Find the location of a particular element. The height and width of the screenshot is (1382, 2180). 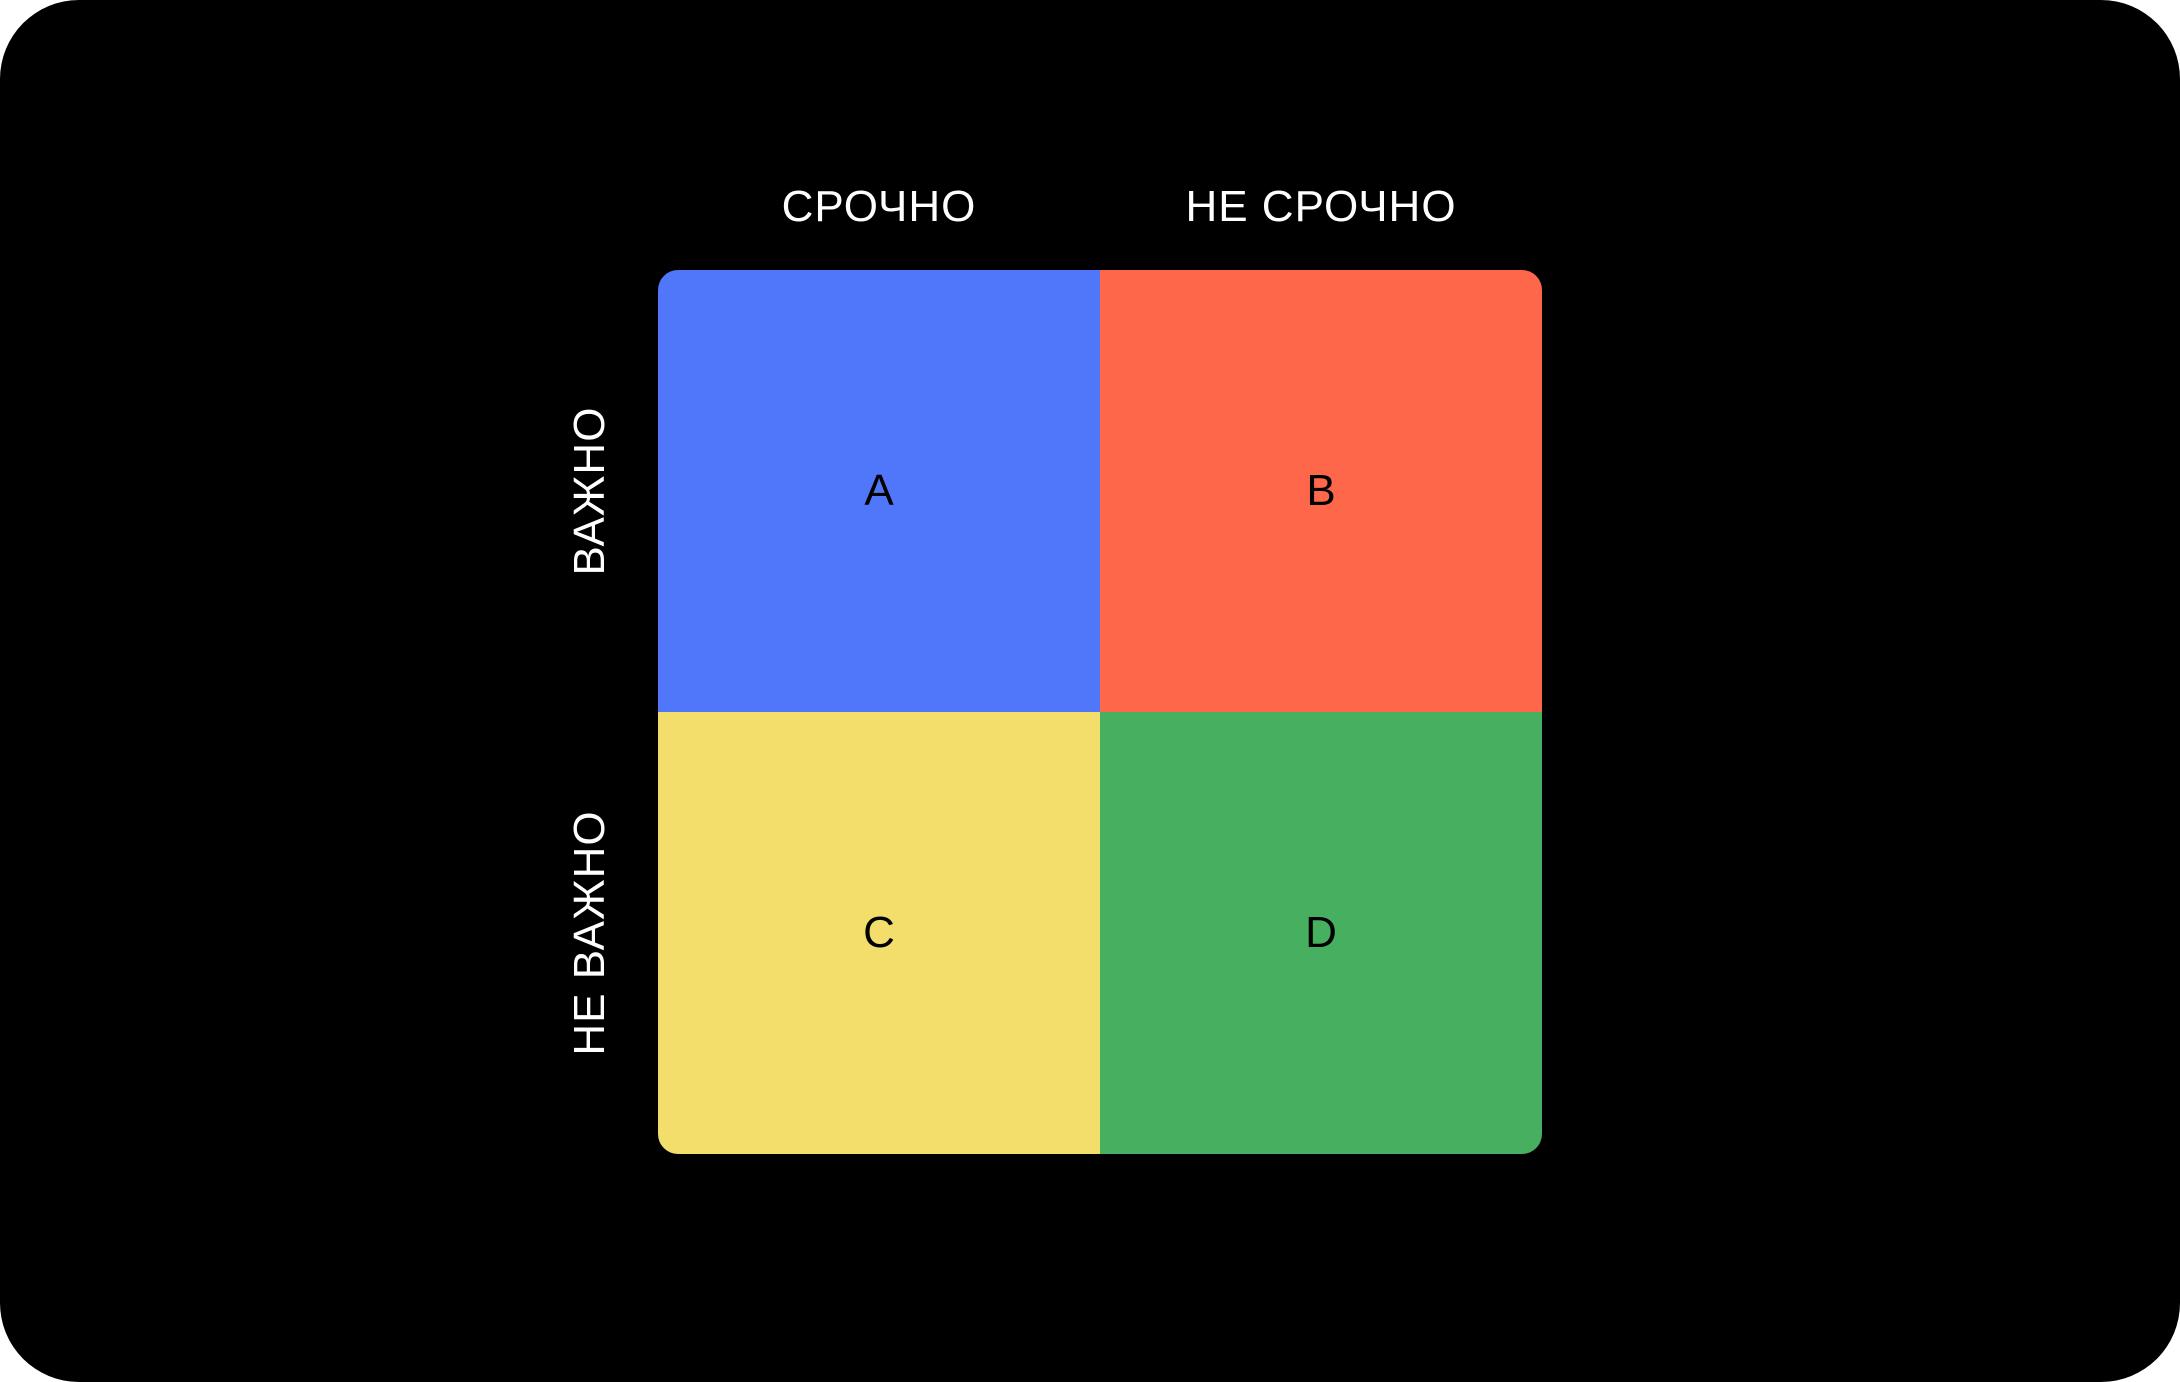

quadrant-c-label: C is located at coordinates (879, 932).